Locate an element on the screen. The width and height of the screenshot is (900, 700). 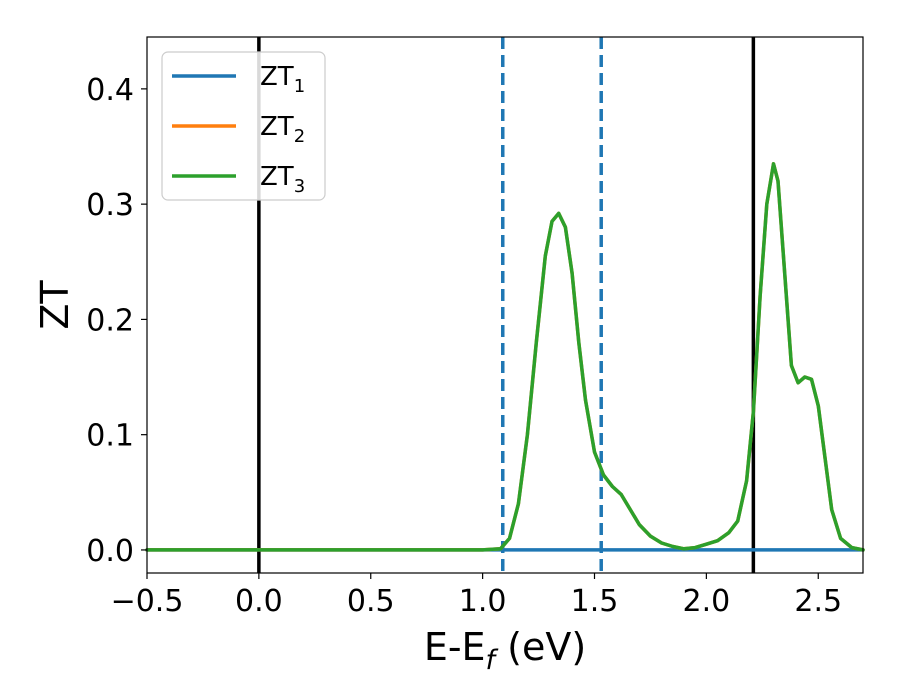
x-tick-label: −0.5 is located at coordinates (147, 601).